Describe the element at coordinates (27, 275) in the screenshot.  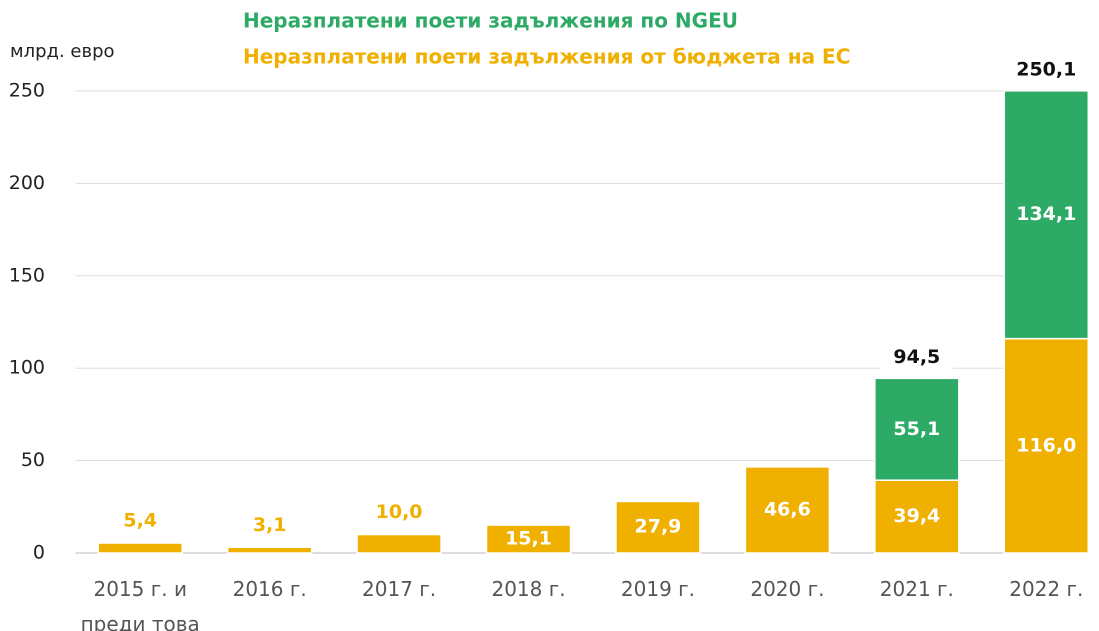
I see `y-tick-label: 150` at that location.